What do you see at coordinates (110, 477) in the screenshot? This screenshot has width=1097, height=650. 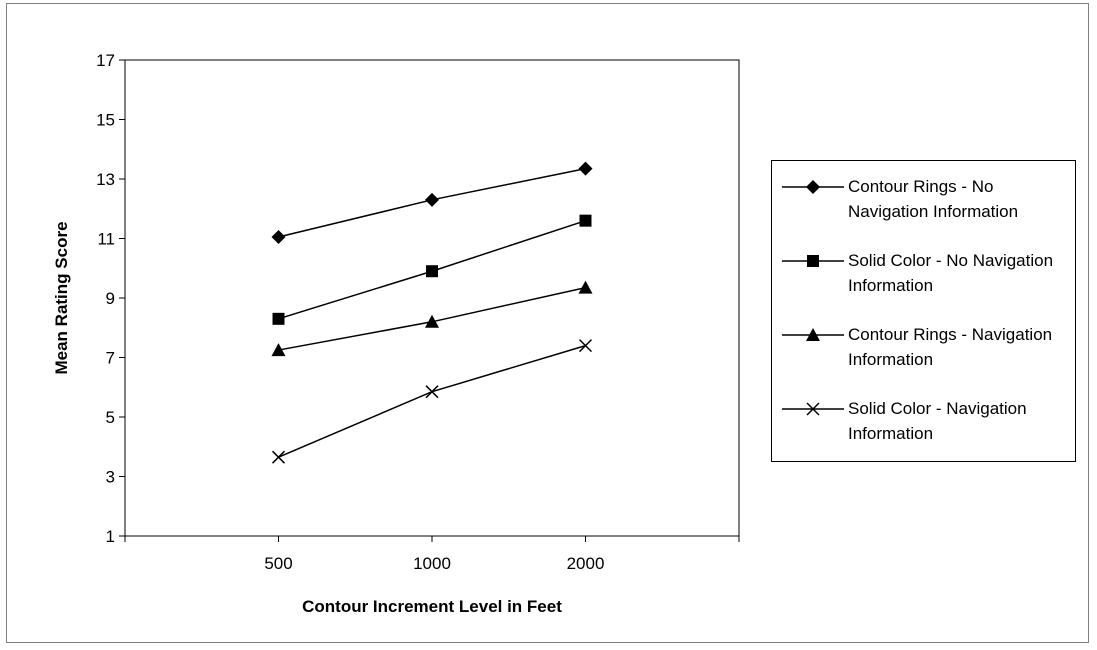 I see `y-tick-label: 3` at bounding box center [110, 477].